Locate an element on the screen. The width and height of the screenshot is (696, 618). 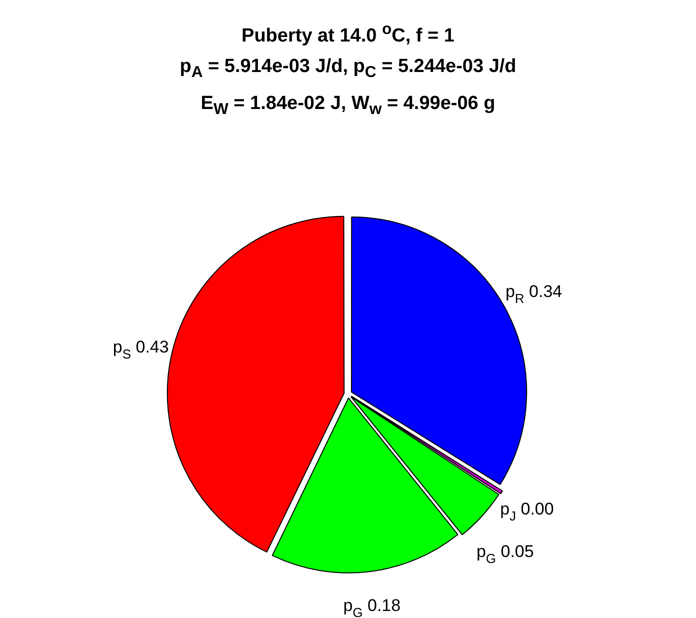
data-label: 0.43 is located at coordinates (150, 347).